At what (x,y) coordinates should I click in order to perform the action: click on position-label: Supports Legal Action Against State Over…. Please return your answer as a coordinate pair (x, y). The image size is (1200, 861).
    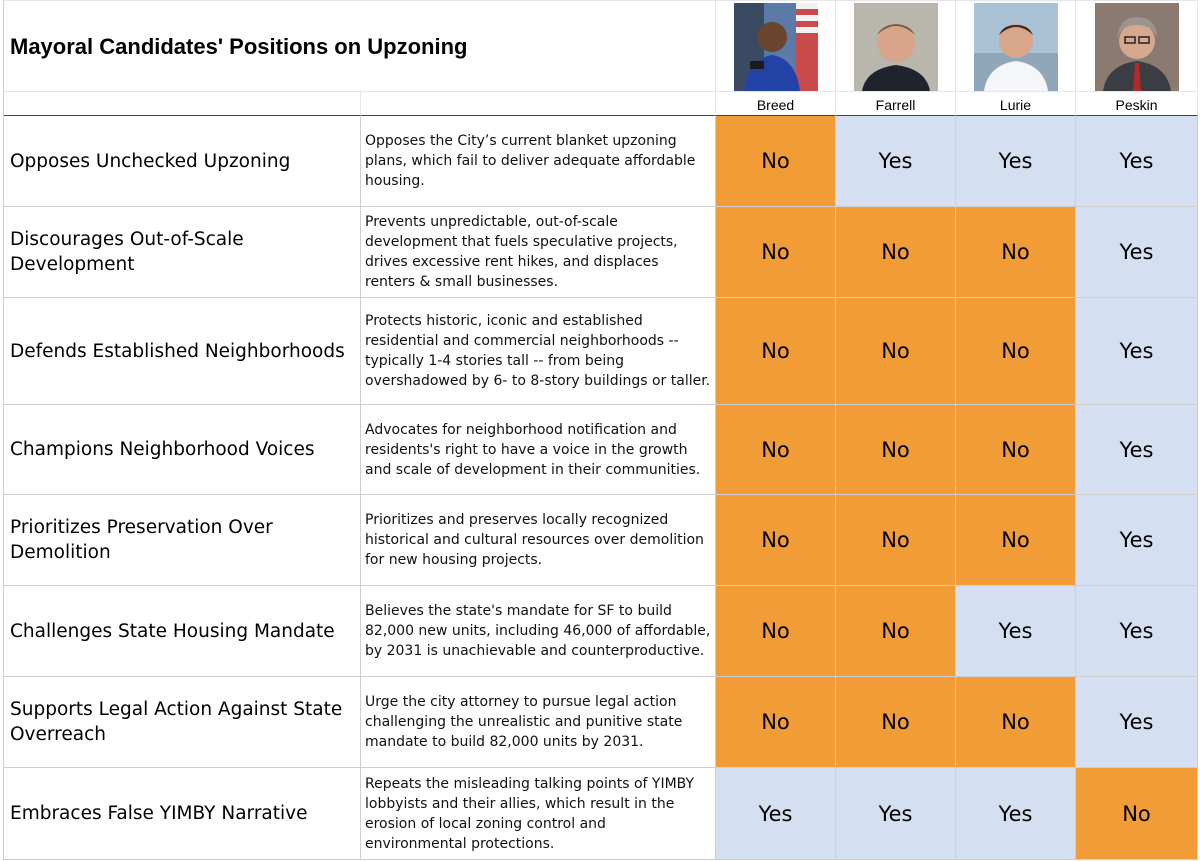
    Looking at the image, I should click on (182, 722).